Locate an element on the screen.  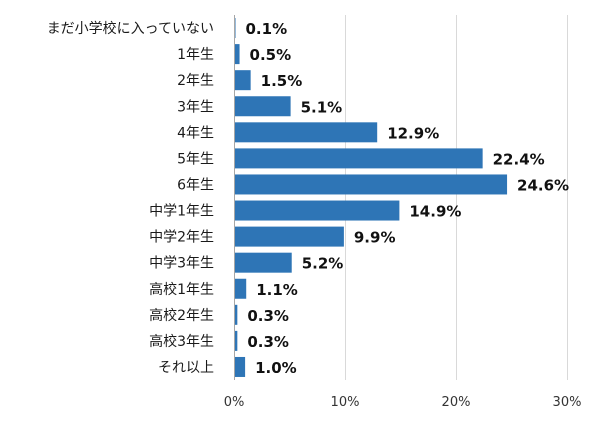
category-label: 2年生 is located at coordinates (195, 81).